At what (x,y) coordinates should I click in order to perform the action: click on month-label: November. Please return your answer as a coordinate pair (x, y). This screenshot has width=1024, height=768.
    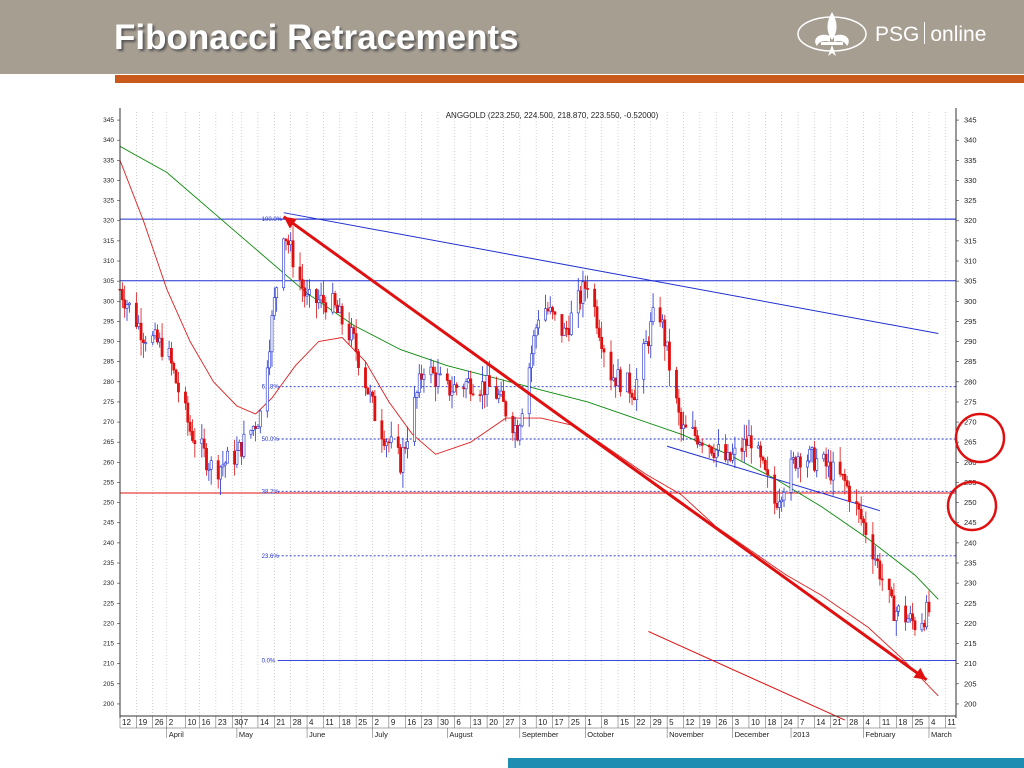
    Looking at the image, I should click on (686, 734).